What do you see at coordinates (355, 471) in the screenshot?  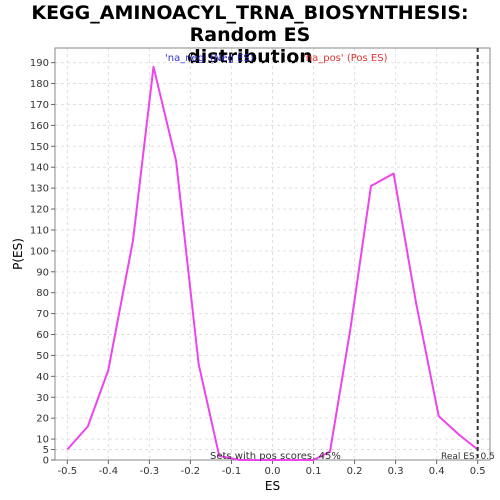 I see `x-tick-label: 0.2` at bounding box center [355, 471].